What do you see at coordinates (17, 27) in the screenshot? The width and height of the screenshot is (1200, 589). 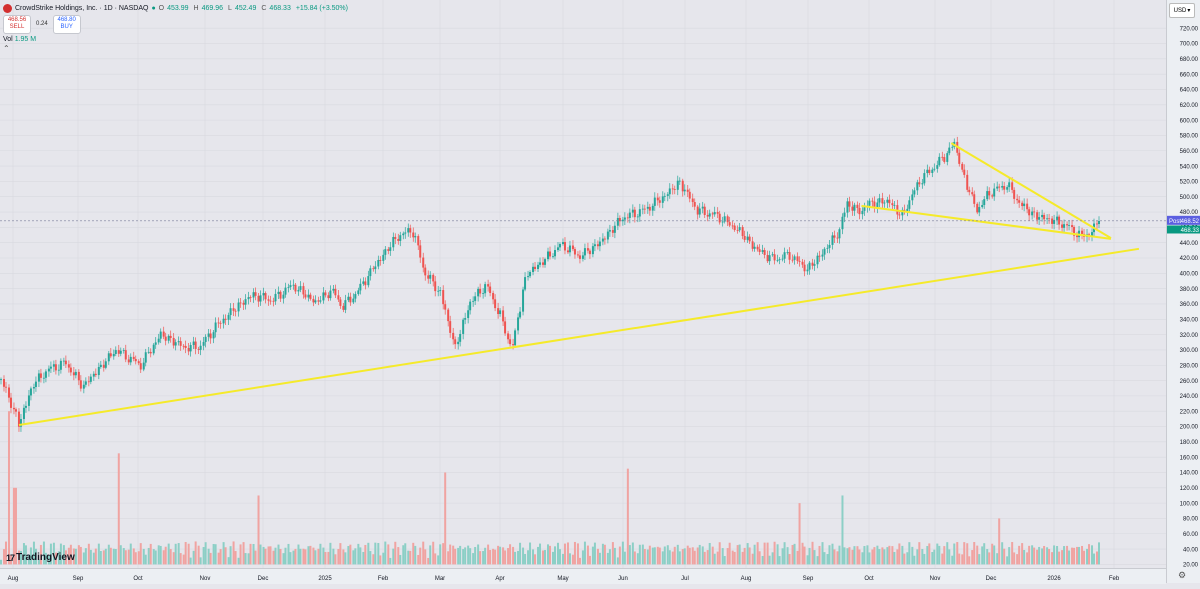 I see `sell-label: SELL` at bounding box center [17, 27].